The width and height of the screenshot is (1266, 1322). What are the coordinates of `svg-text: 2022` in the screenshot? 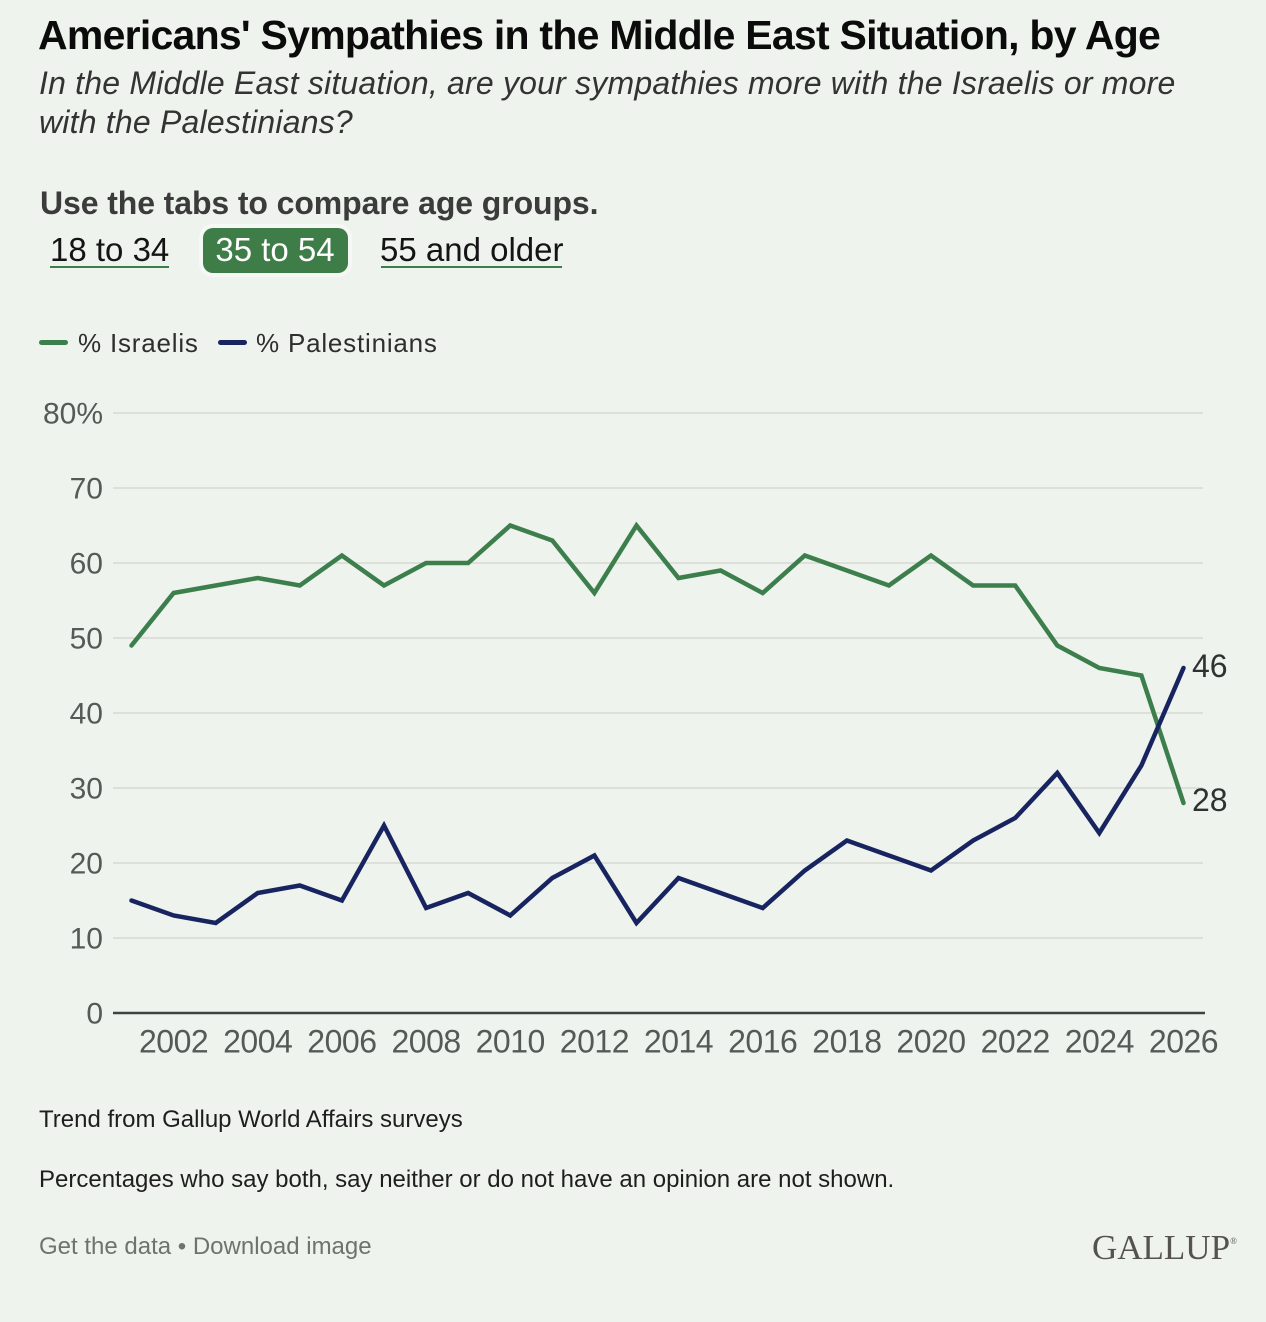 It's located at (1015, 1042).